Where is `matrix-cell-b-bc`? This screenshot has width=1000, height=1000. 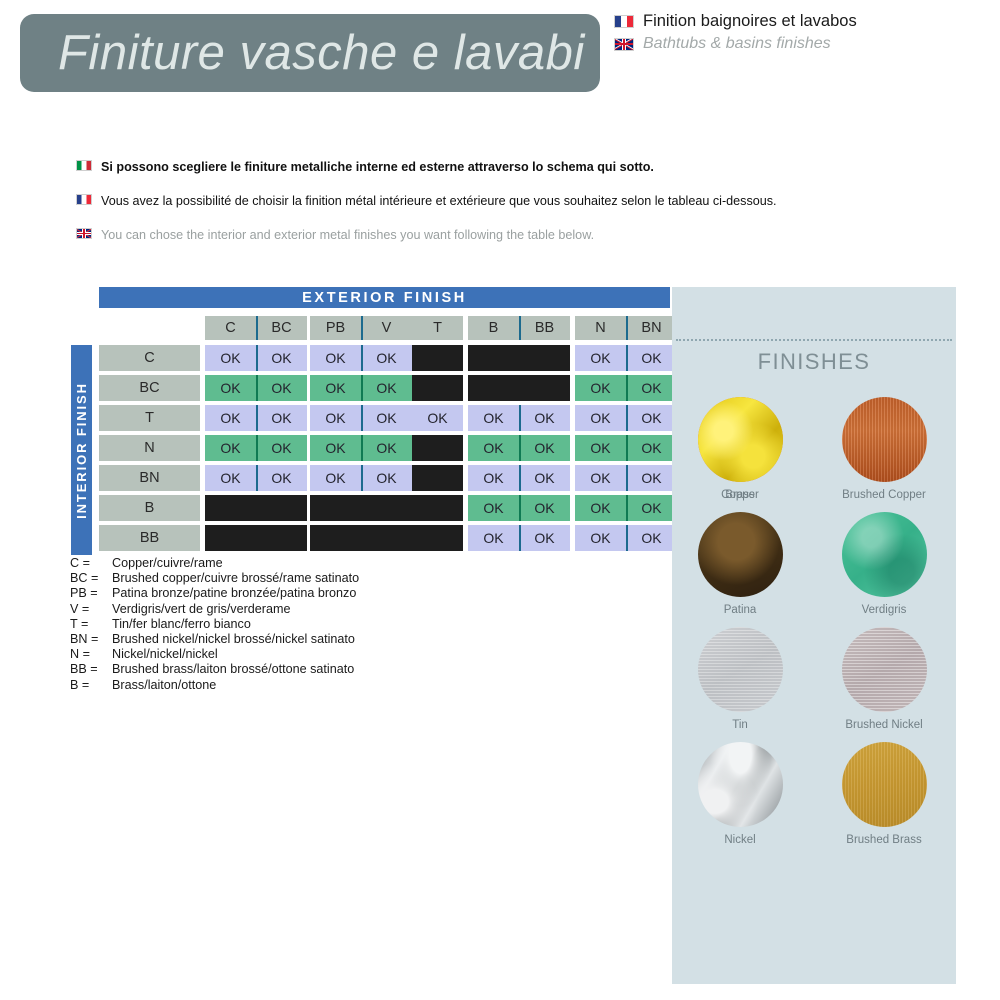 matrix-cell-b-bc is located at coordinates (281, 508).